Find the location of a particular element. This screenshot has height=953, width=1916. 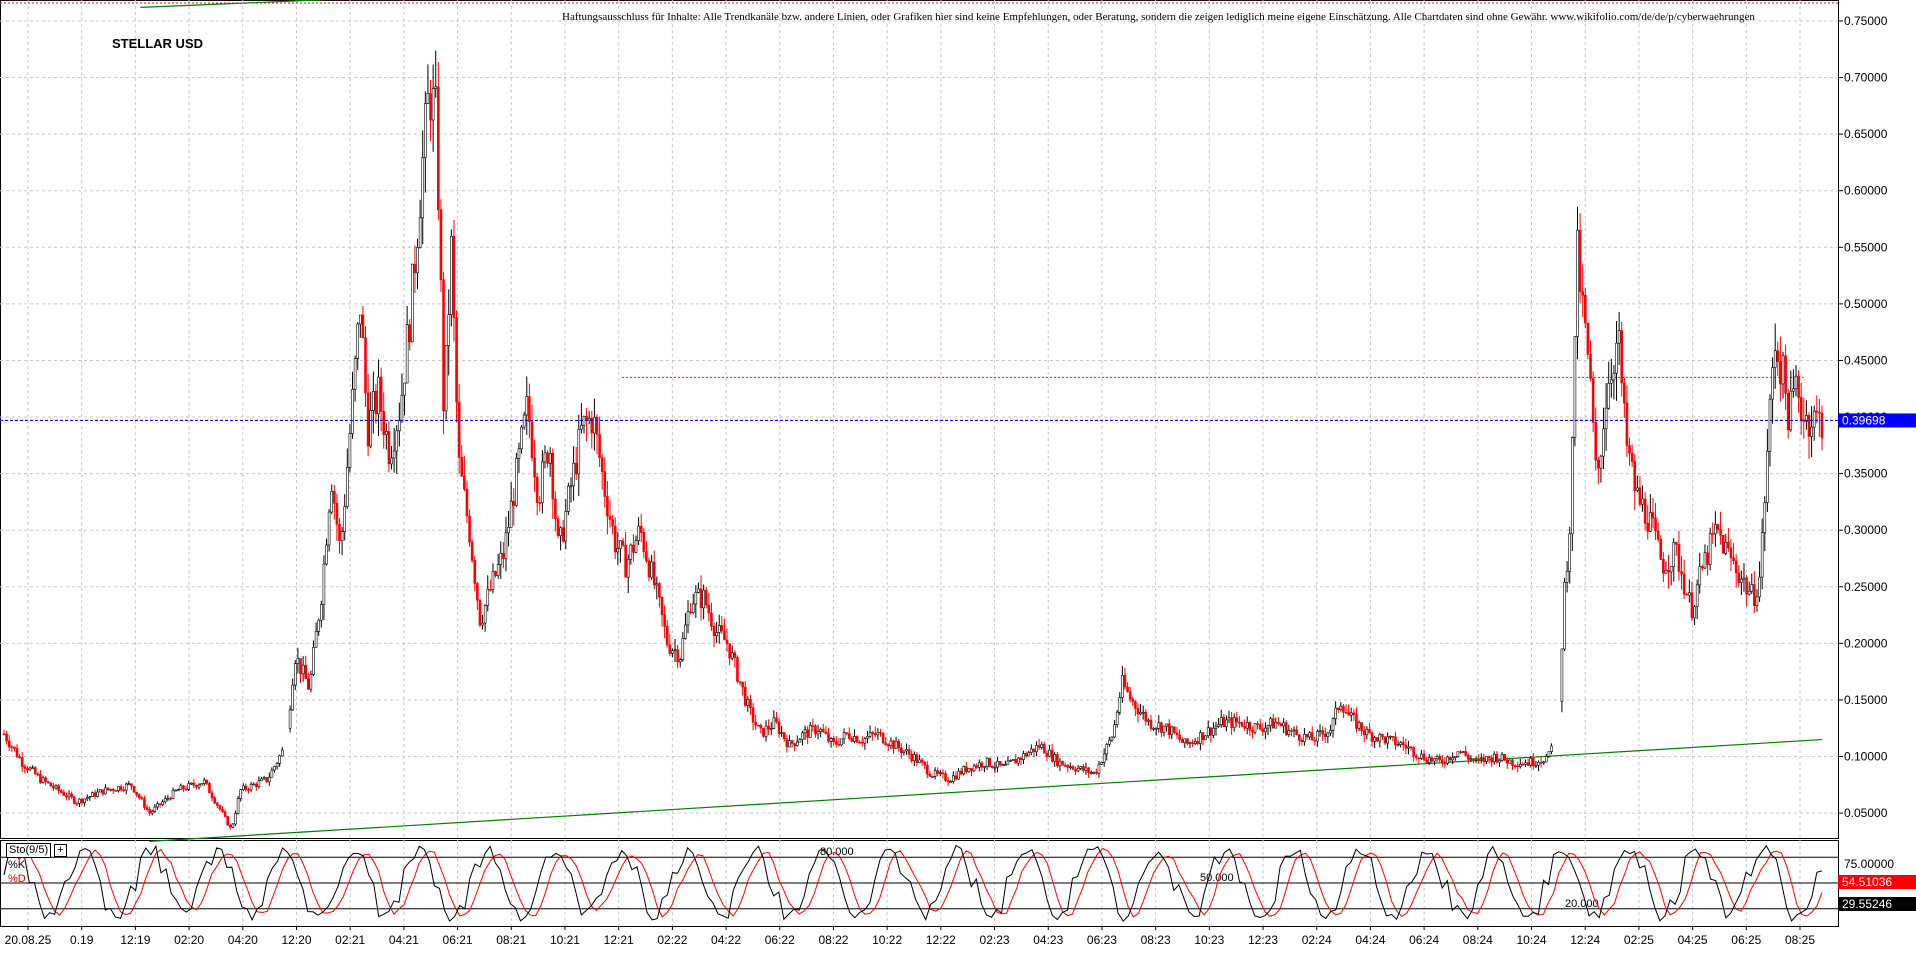

current-price-label-bg is located at coordinates (1877, 420).